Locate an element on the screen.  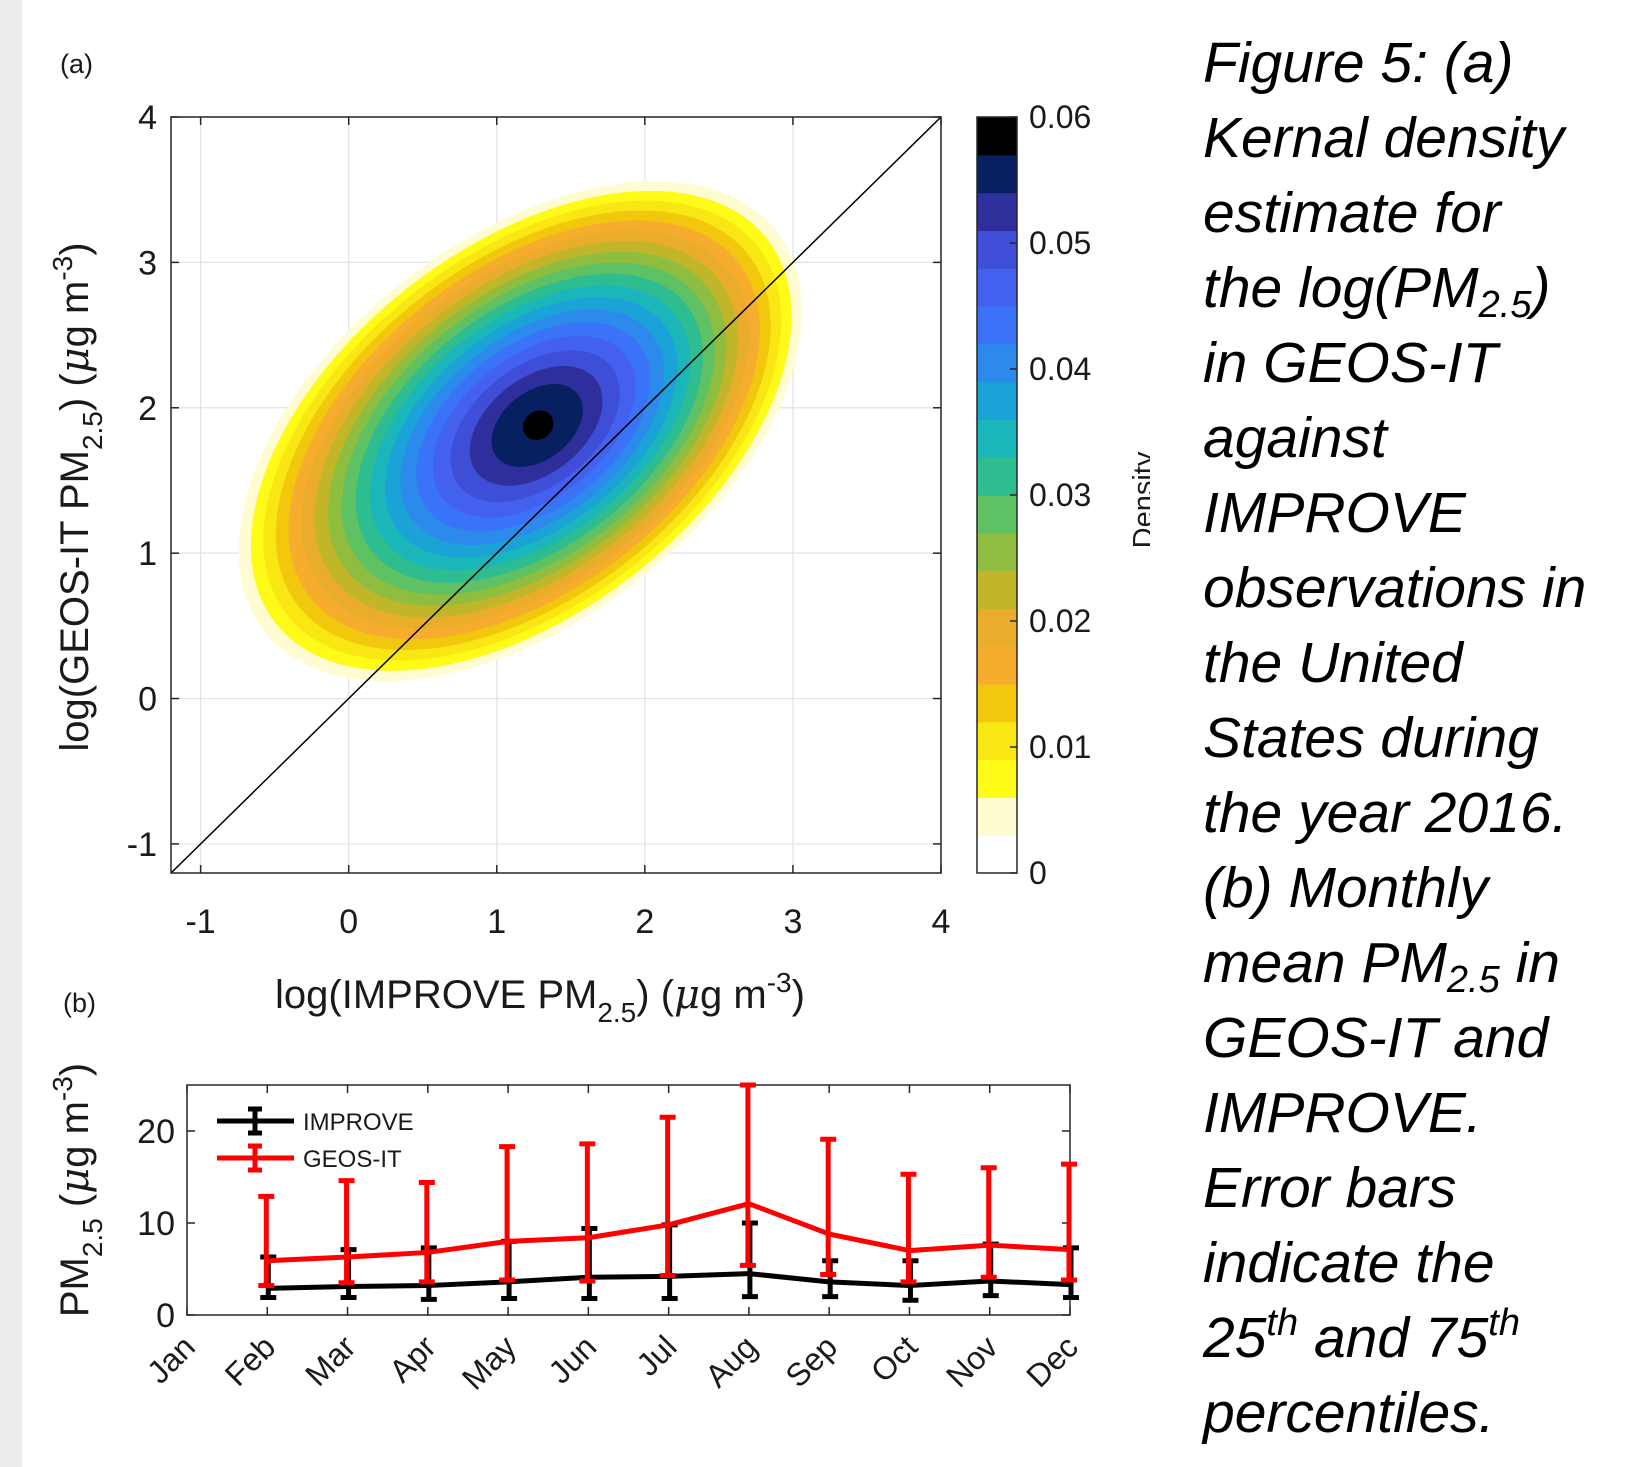
caption-line: percentiles. is located at coordinates (1415, 1413).